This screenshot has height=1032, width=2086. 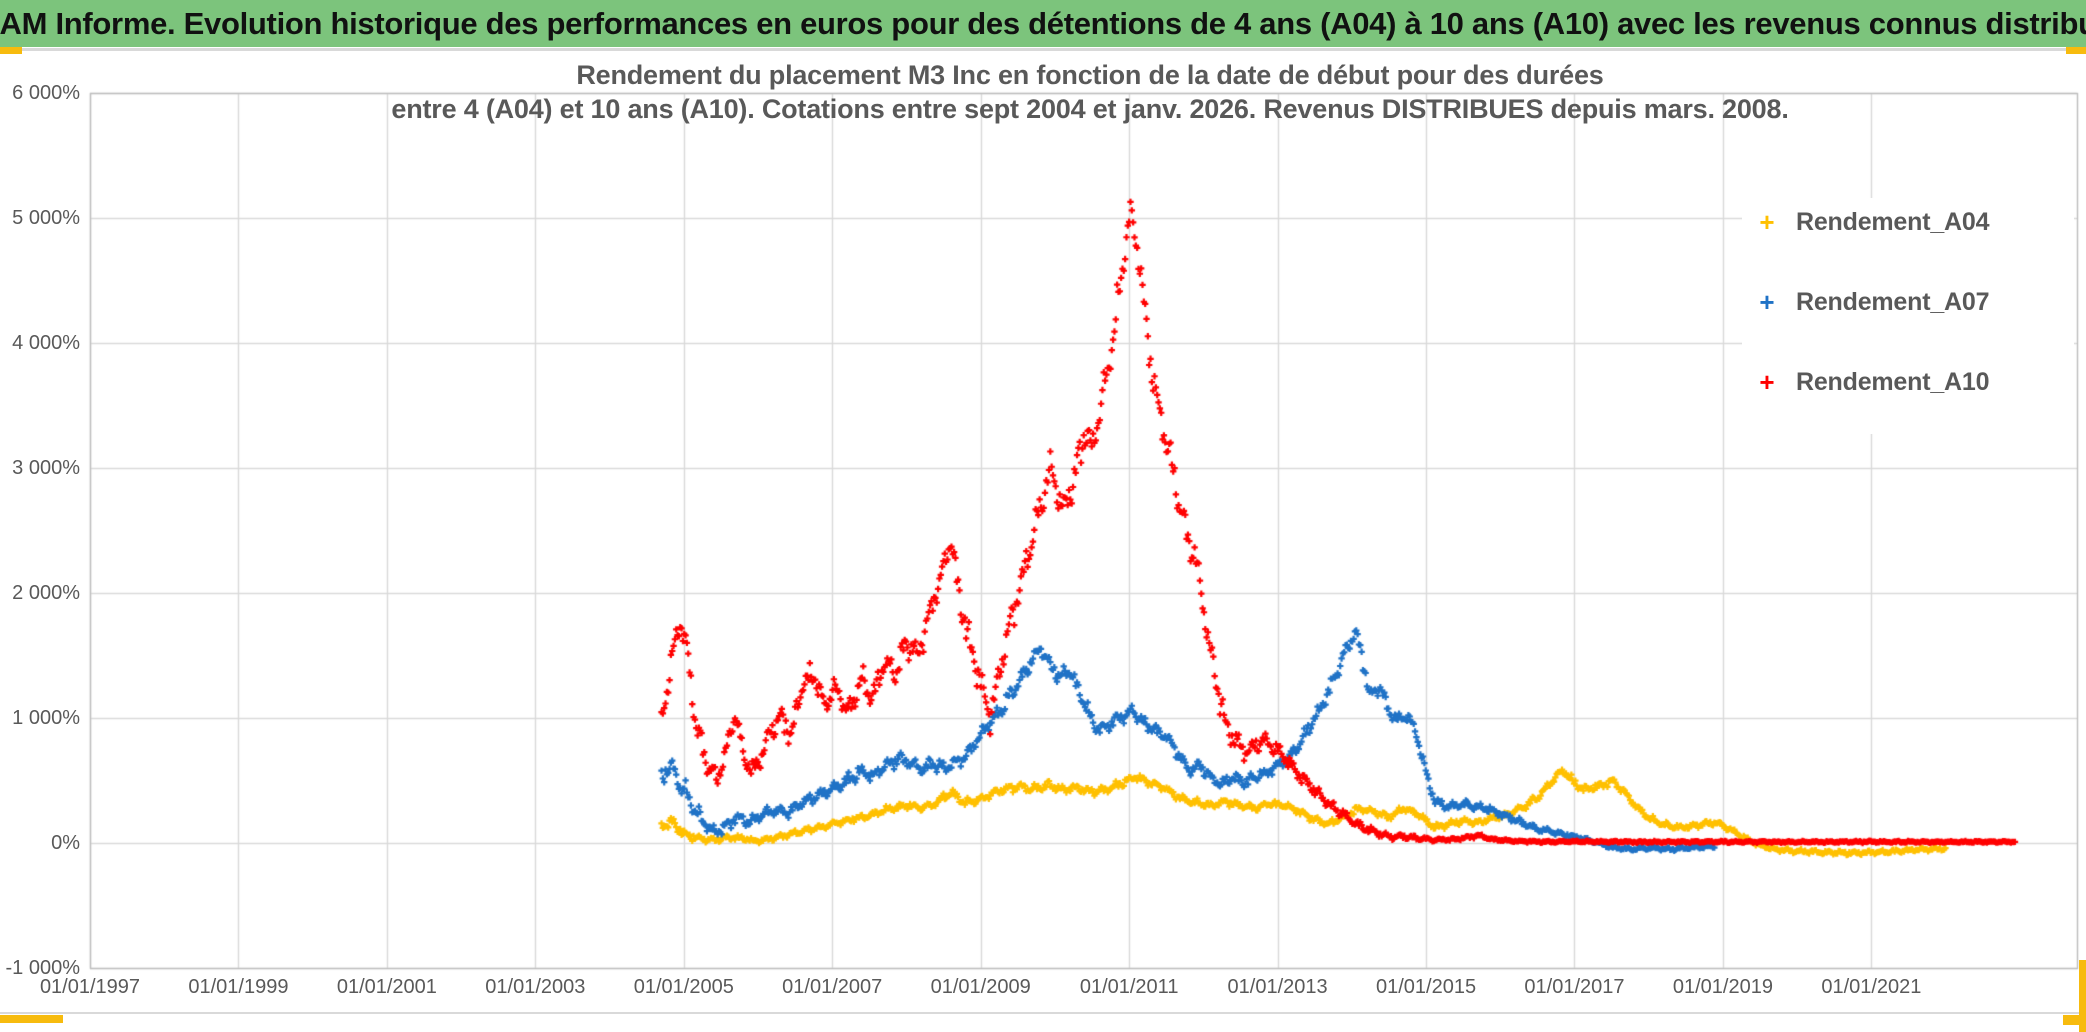 What do you see at coordinates (1129, 987) in the screenshot?
I see `x-axis-tick-label: 01/01/2011` at bounding box center [1129, 987].